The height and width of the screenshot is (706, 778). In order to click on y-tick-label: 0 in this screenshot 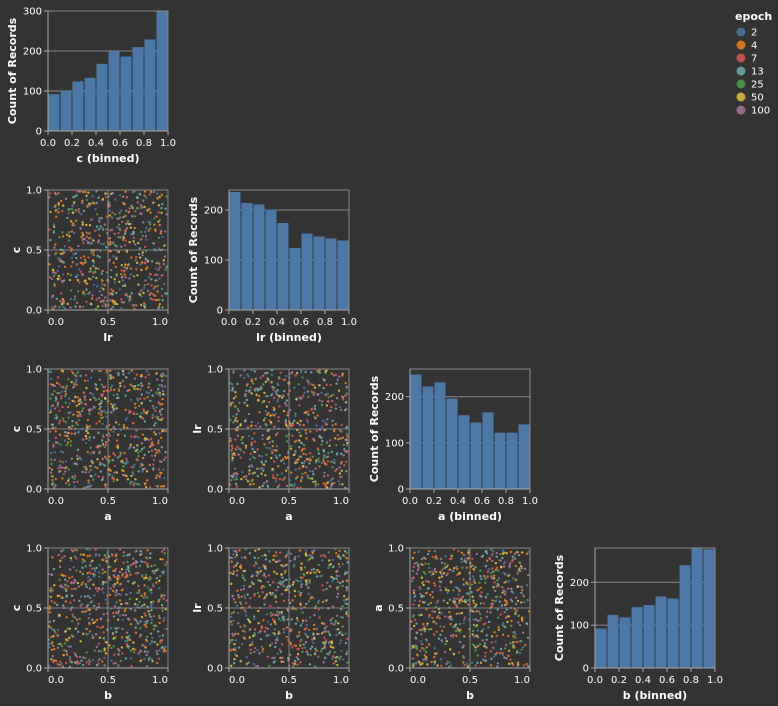, I will do `click(586, 669)`.